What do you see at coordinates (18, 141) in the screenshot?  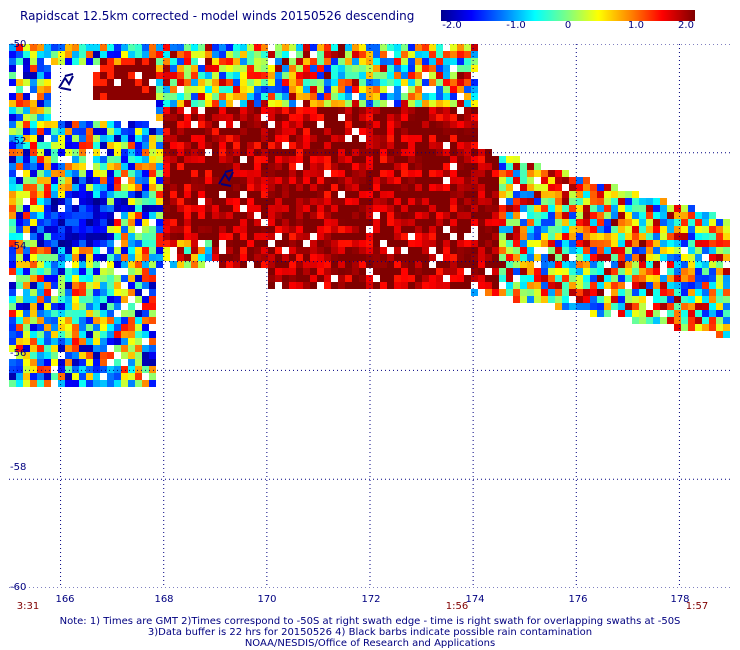 I see `lat-label: -52` at bounding box center [18, 141].